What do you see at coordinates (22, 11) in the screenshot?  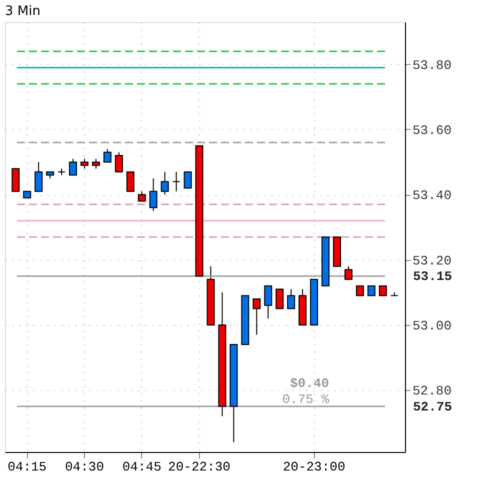 I see `chart-title: 3 Min` at bounding box center [22, 11].